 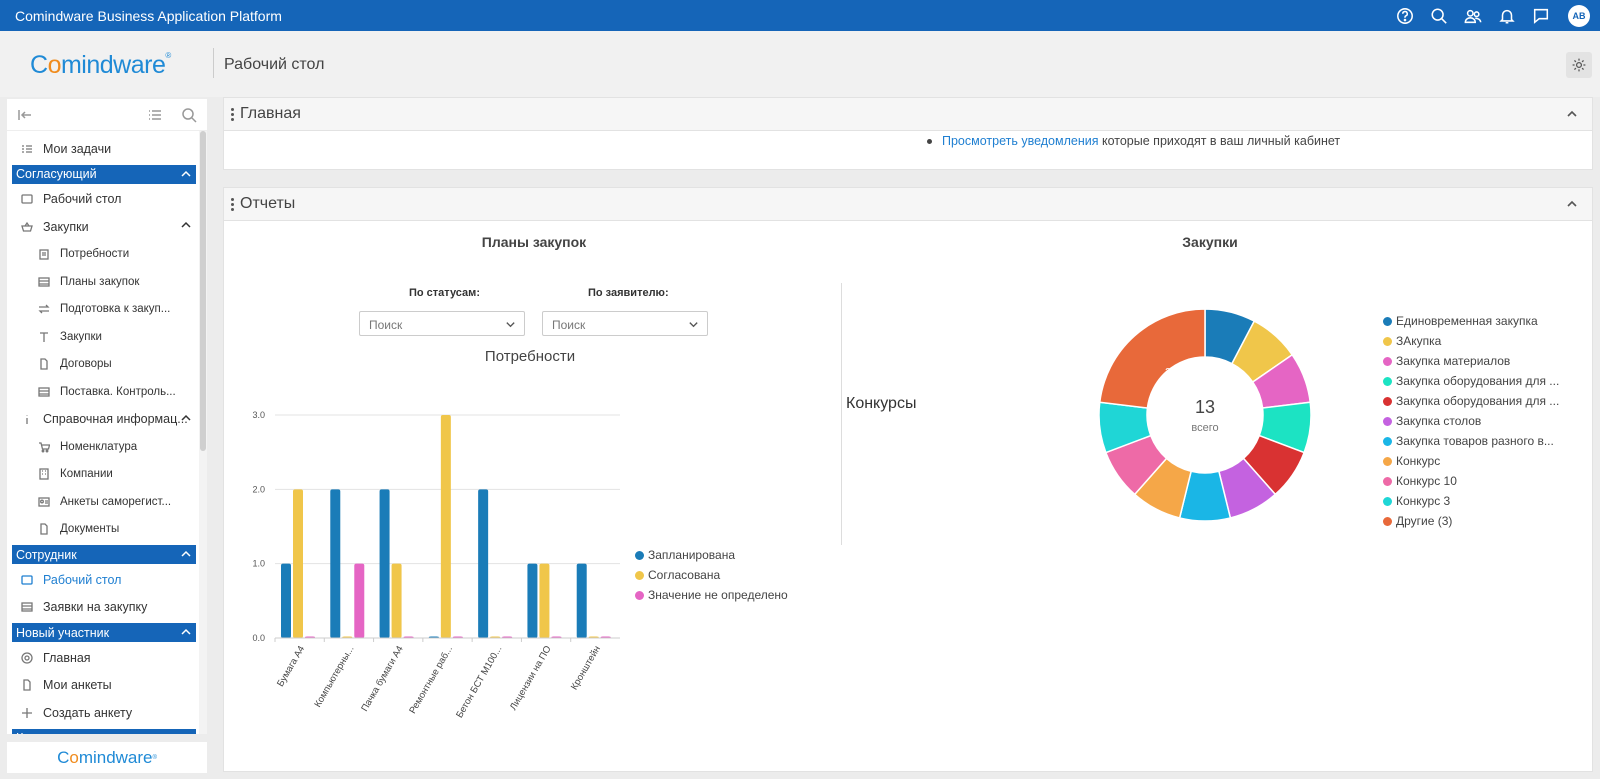 I want to click on sidebar-item: Номенклатура, so click(x=104, y=447).